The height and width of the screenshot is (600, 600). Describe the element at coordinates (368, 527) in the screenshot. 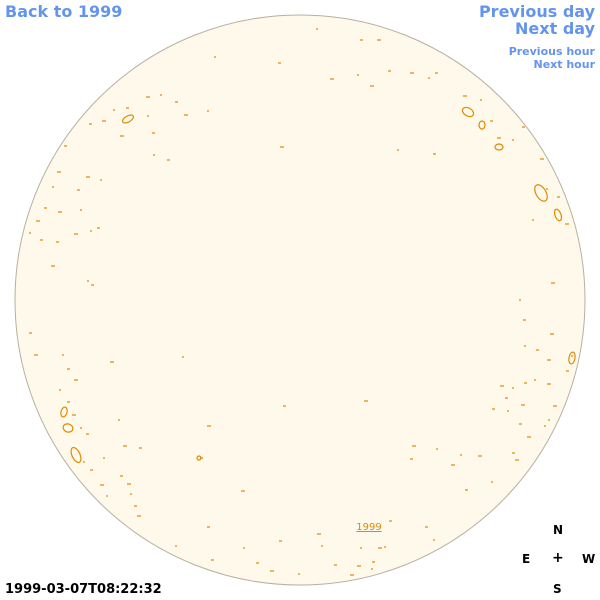

I see `sun-year-link: 1999` at that location.